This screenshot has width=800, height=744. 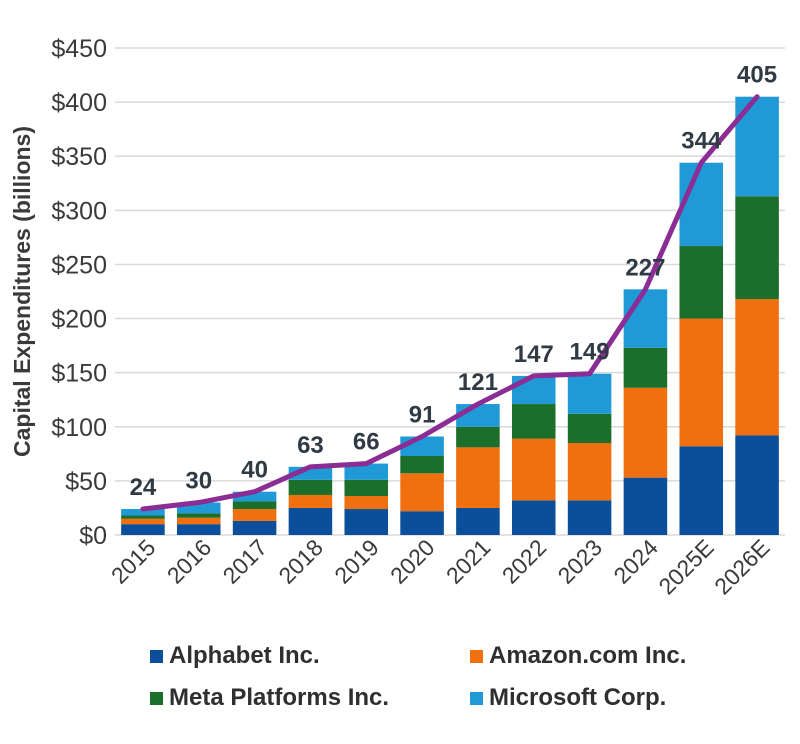 I want to click on data-label: 40, so click(x=254, y=470).